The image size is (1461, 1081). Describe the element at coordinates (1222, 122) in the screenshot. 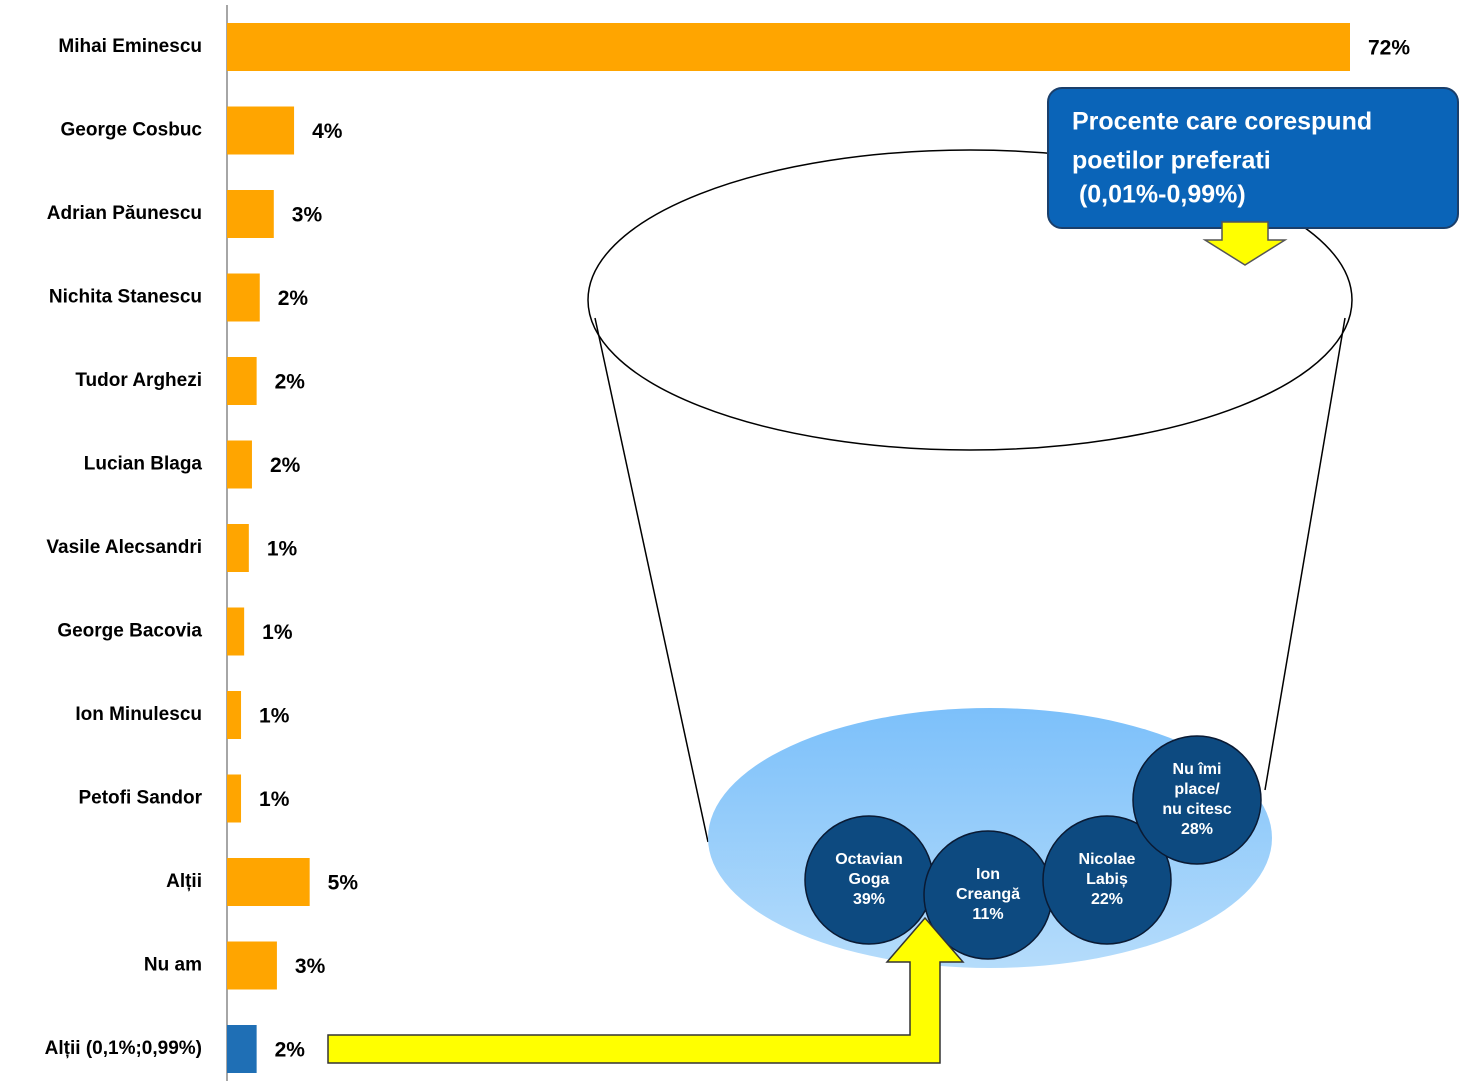

I see `callout-text: Procente care corespund` at that location.